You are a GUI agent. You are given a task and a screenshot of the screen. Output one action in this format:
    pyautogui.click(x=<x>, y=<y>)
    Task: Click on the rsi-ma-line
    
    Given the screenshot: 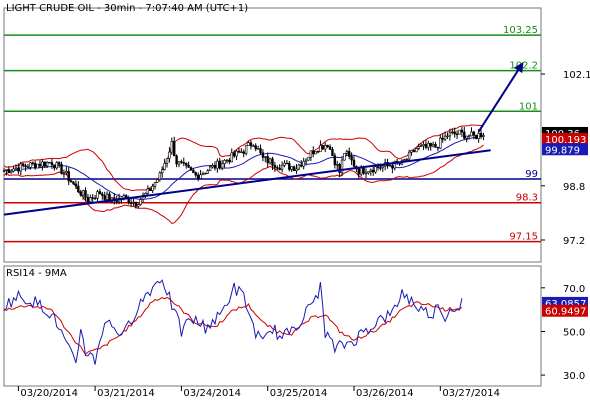 What is the action you would take?
    pyautogui.click(x=233, y=326)
    